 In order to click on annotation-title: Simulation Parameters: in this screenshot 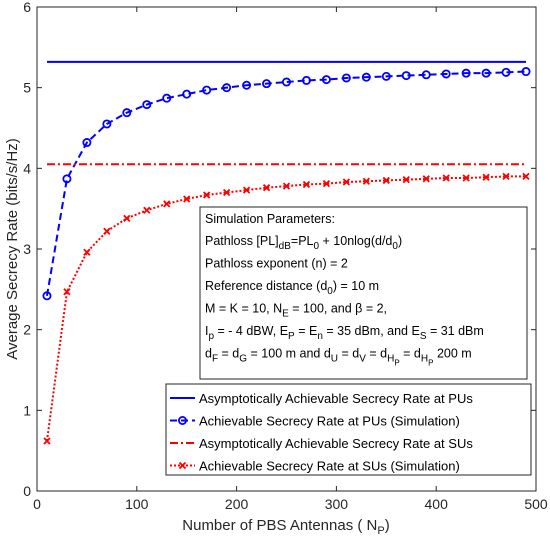, I will do `click(270, 219)`.